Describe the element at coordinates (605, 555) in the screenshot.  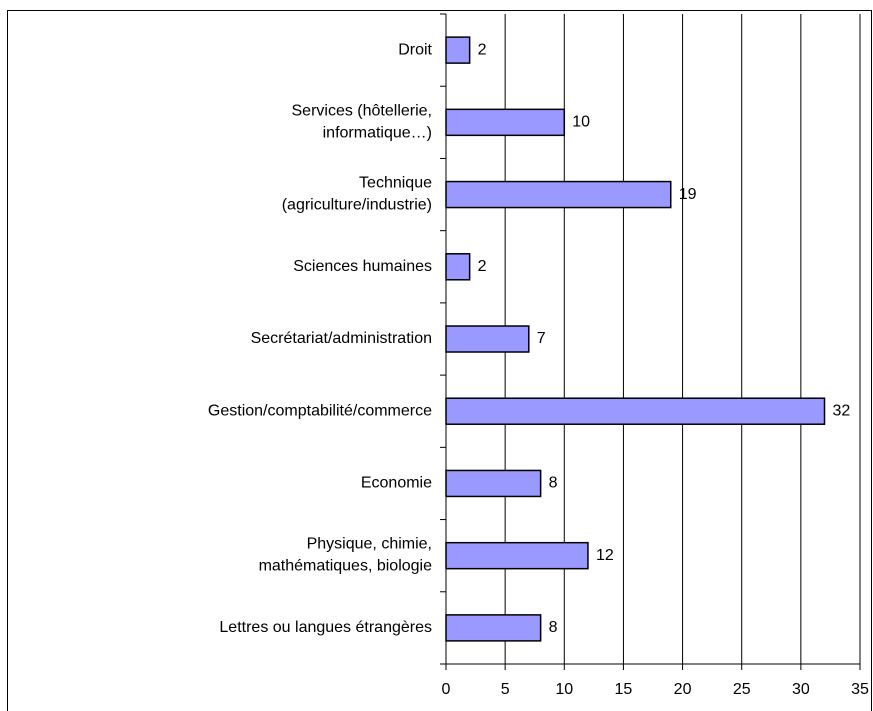
I see `value-label: 12` at that location.